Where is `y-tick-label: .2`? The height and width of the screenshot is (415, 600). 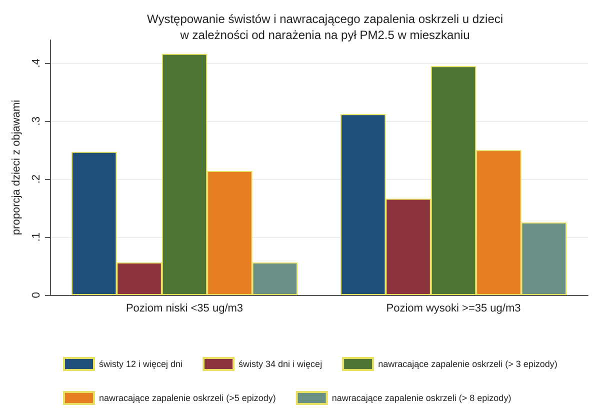 y-tick-label: .2 is located at coordinates (36, 179).